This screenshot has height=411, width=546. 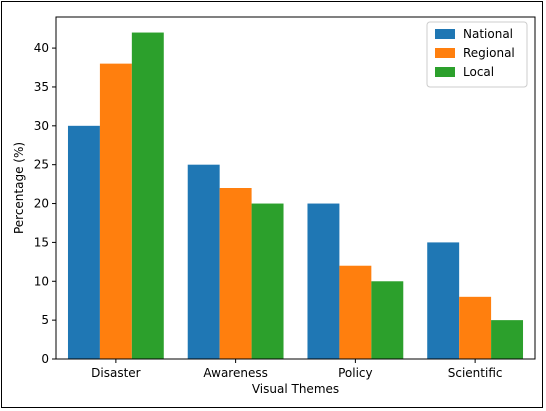 I want to click on y-tick-label: 20, so click(x=41, y=204).